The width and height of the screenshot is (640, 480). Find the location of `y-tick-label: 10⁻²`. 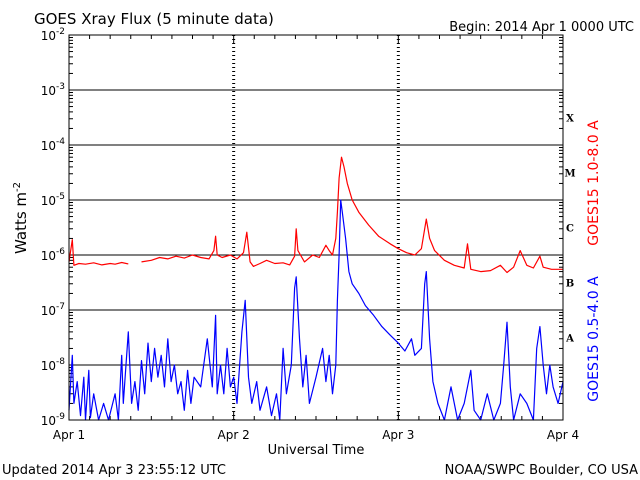

y-tick-label: 10⁻² is located at coordinates (53, 35).